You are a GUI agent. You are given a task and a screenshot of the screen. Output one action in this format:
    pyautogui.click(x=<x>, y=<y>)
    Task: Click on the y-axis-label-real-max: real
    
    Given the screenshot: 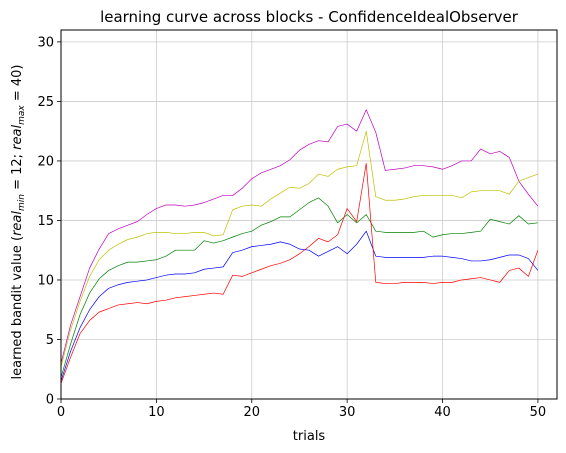 What is the action you would take?
    pyautogui.click(x=17, y=136)
    